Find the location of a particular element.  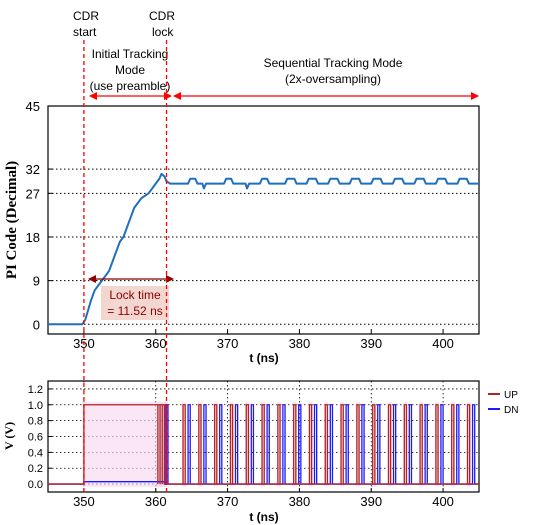

cdr-lock-label-2: lock is located at coordinates (163, 32).